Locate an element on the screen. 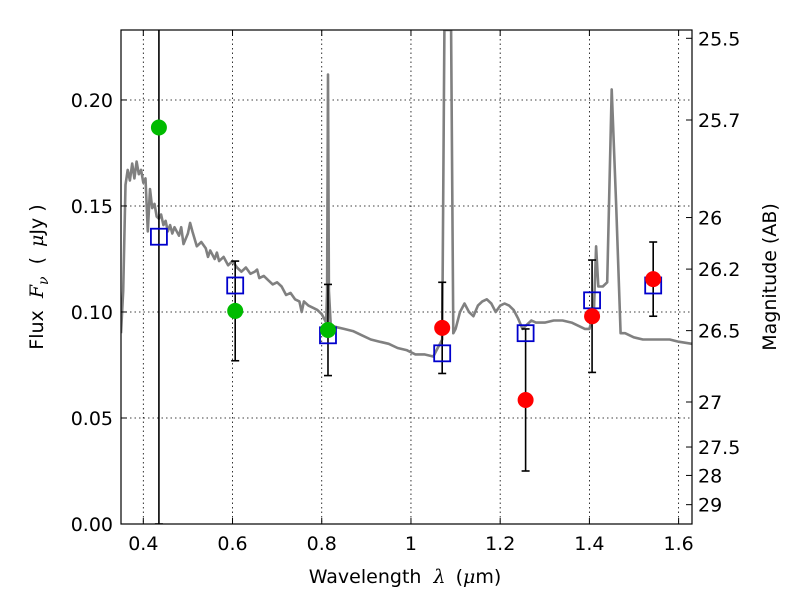 The height and width of the screenshot is (600, 800). magnitude-tick-label: 25.7 is located at coordinates (719, 121).